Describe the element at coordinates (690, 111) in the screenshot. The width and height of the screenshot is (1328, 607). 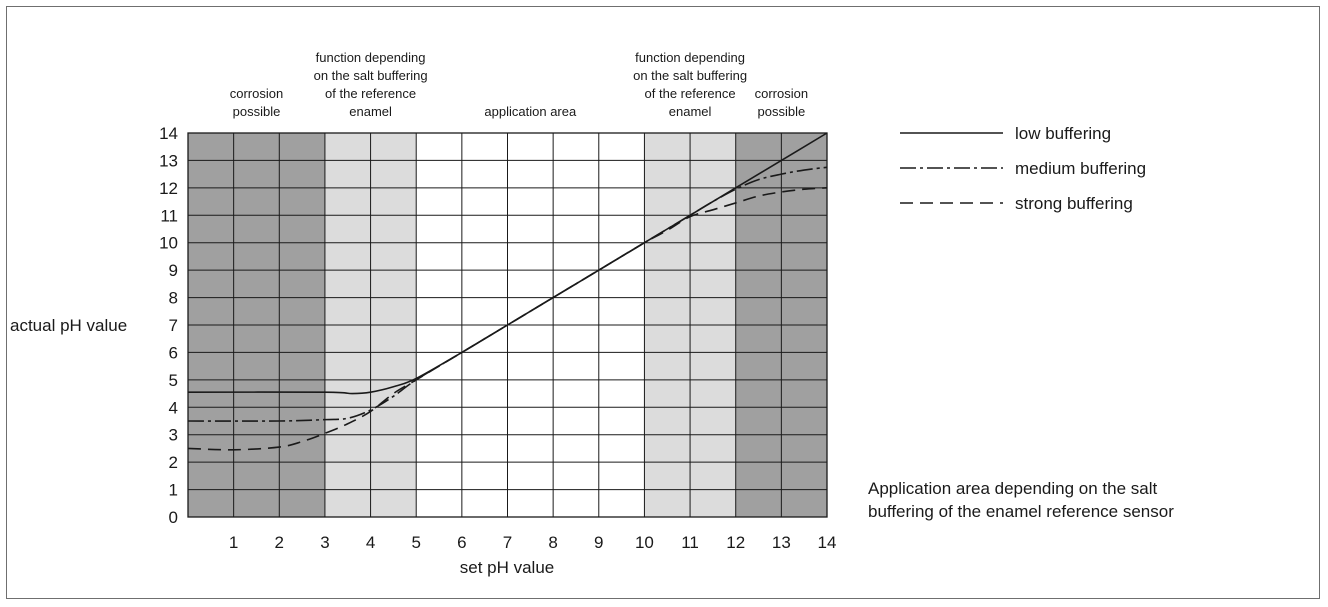
I see `zone-label-3-3: enamel` at that location.